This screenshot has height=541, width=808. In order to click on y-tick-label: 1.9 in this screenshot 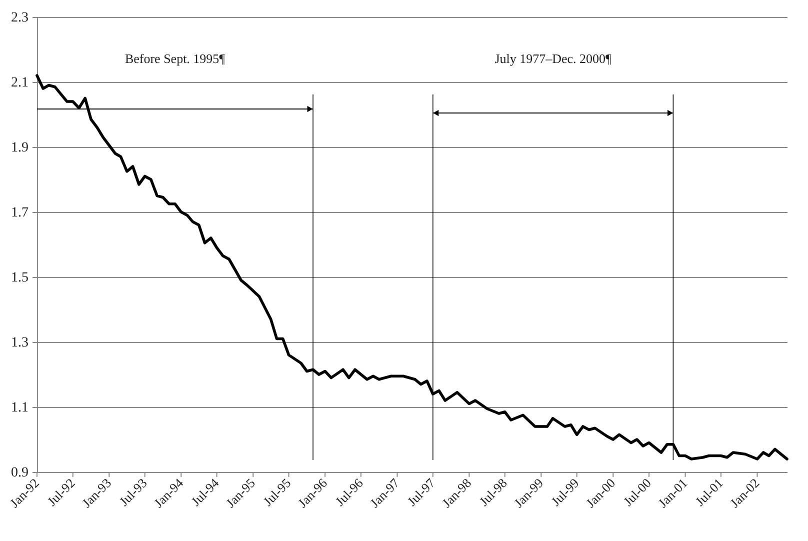, I will do `click(19, 148)`.